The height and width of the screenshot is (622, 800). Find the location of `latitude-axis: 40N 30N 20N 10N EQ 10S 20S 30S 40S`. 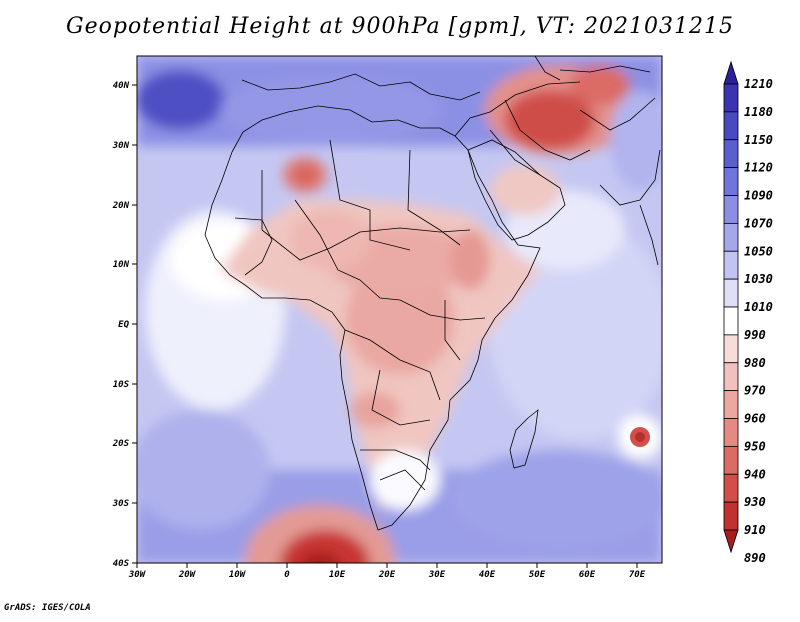

latitude-axis: 40N 30N 20N 10N EQ 10S 20S 30S 40S is located at coordinates (124, 325).